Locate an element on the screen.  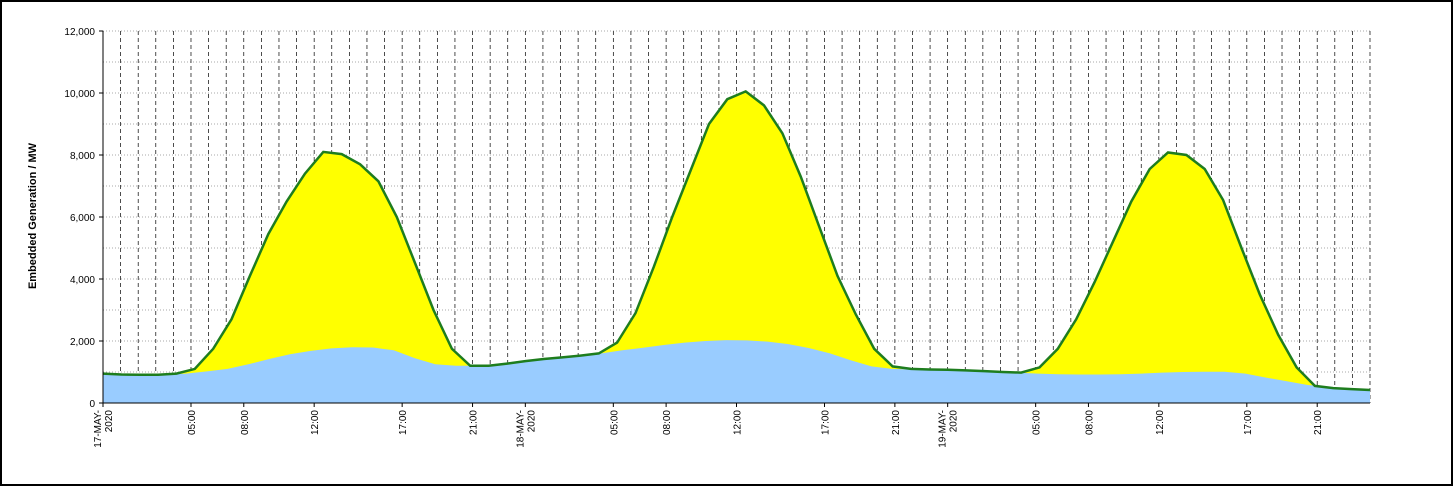
x-tick-label: 18-MAY-2020 is located at coordinates (526, 429).